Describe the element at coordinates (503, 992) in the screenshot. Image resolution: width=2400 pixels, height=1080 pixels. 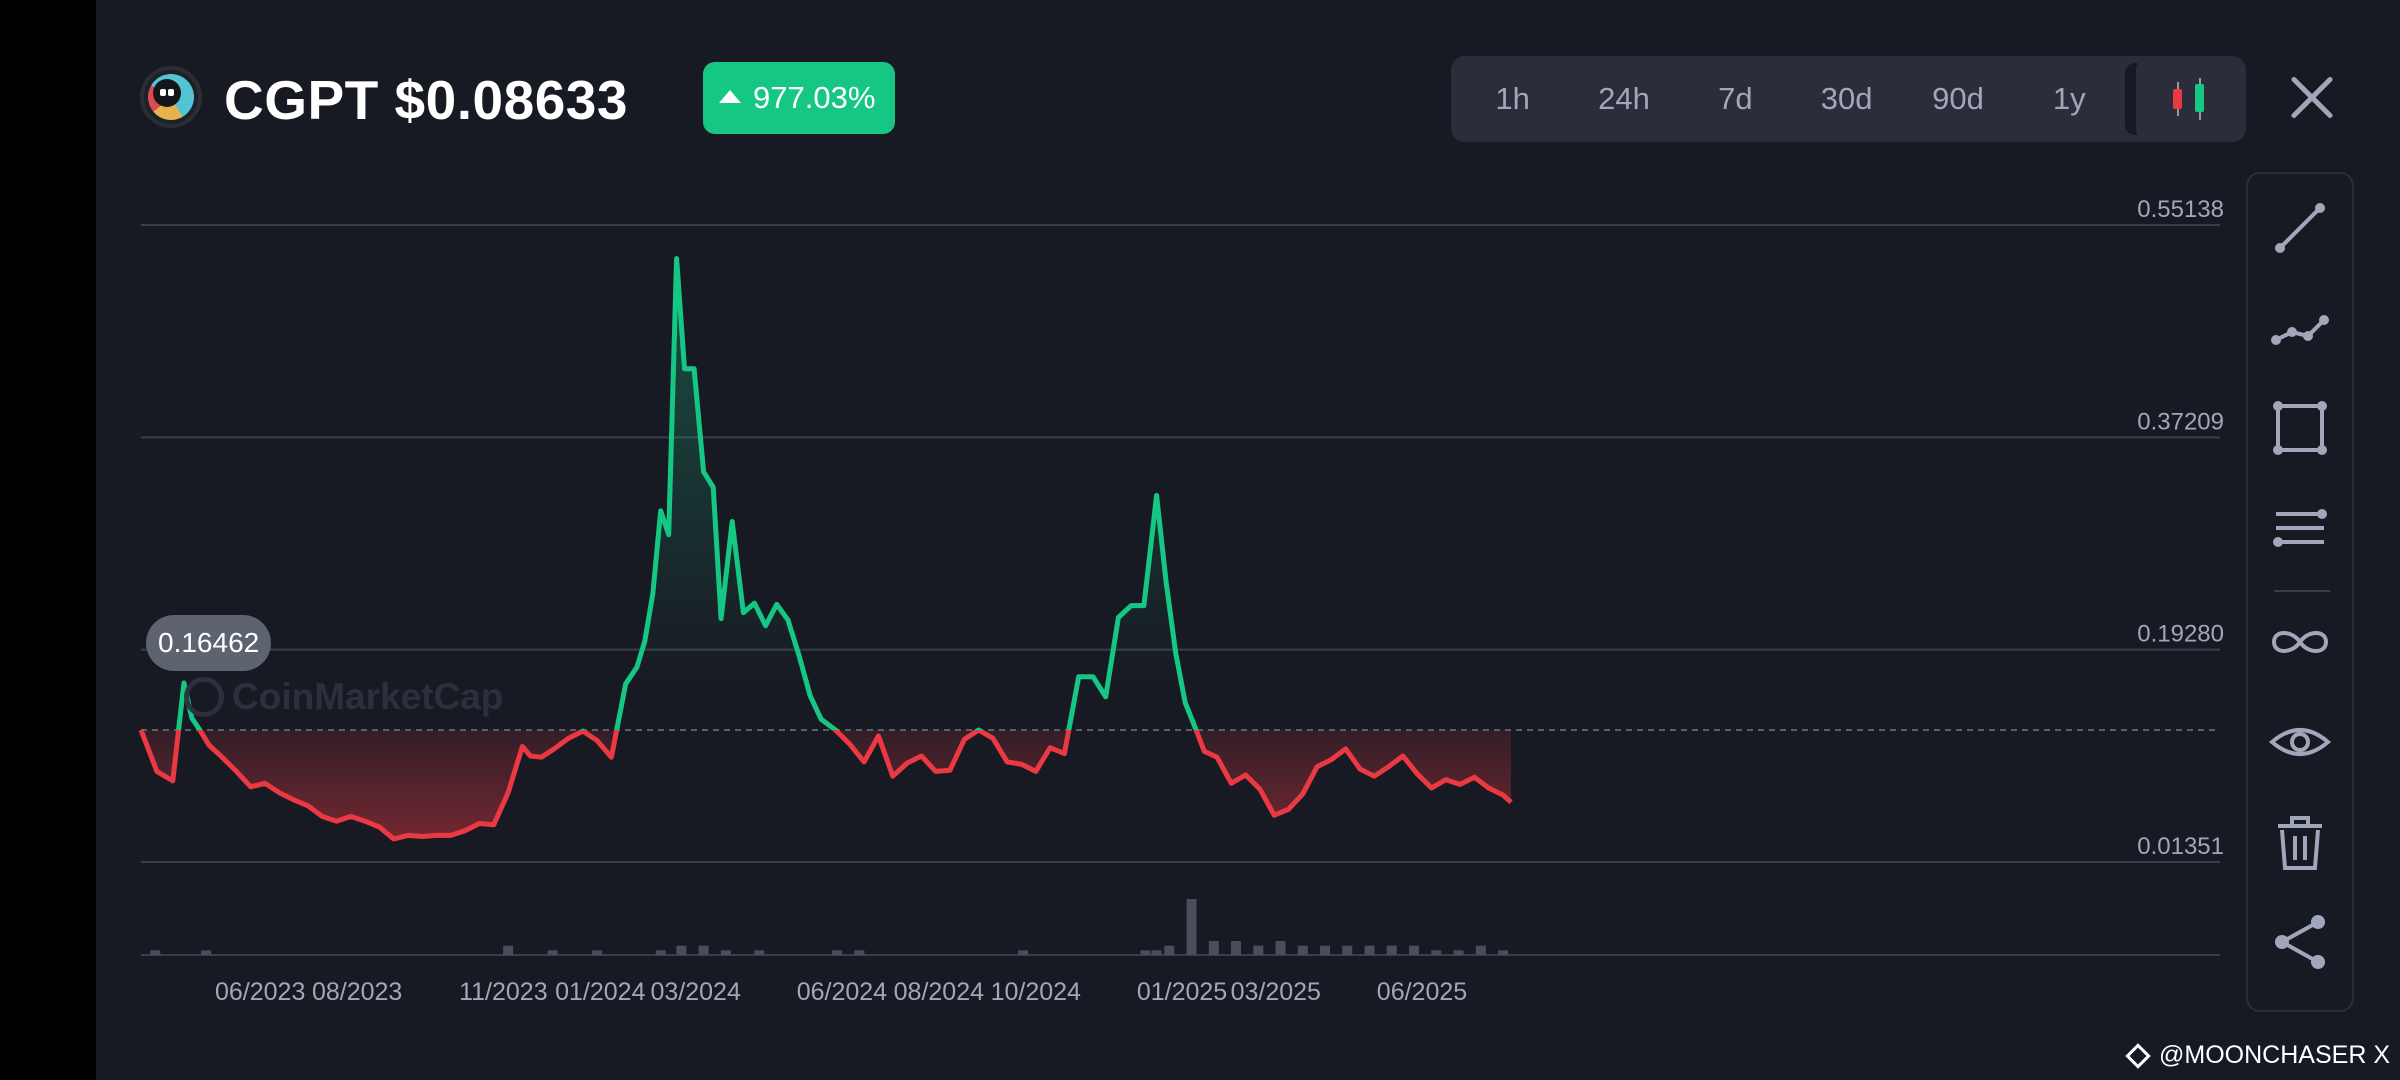
I see `x-tick-label: 11/2023` at that location.